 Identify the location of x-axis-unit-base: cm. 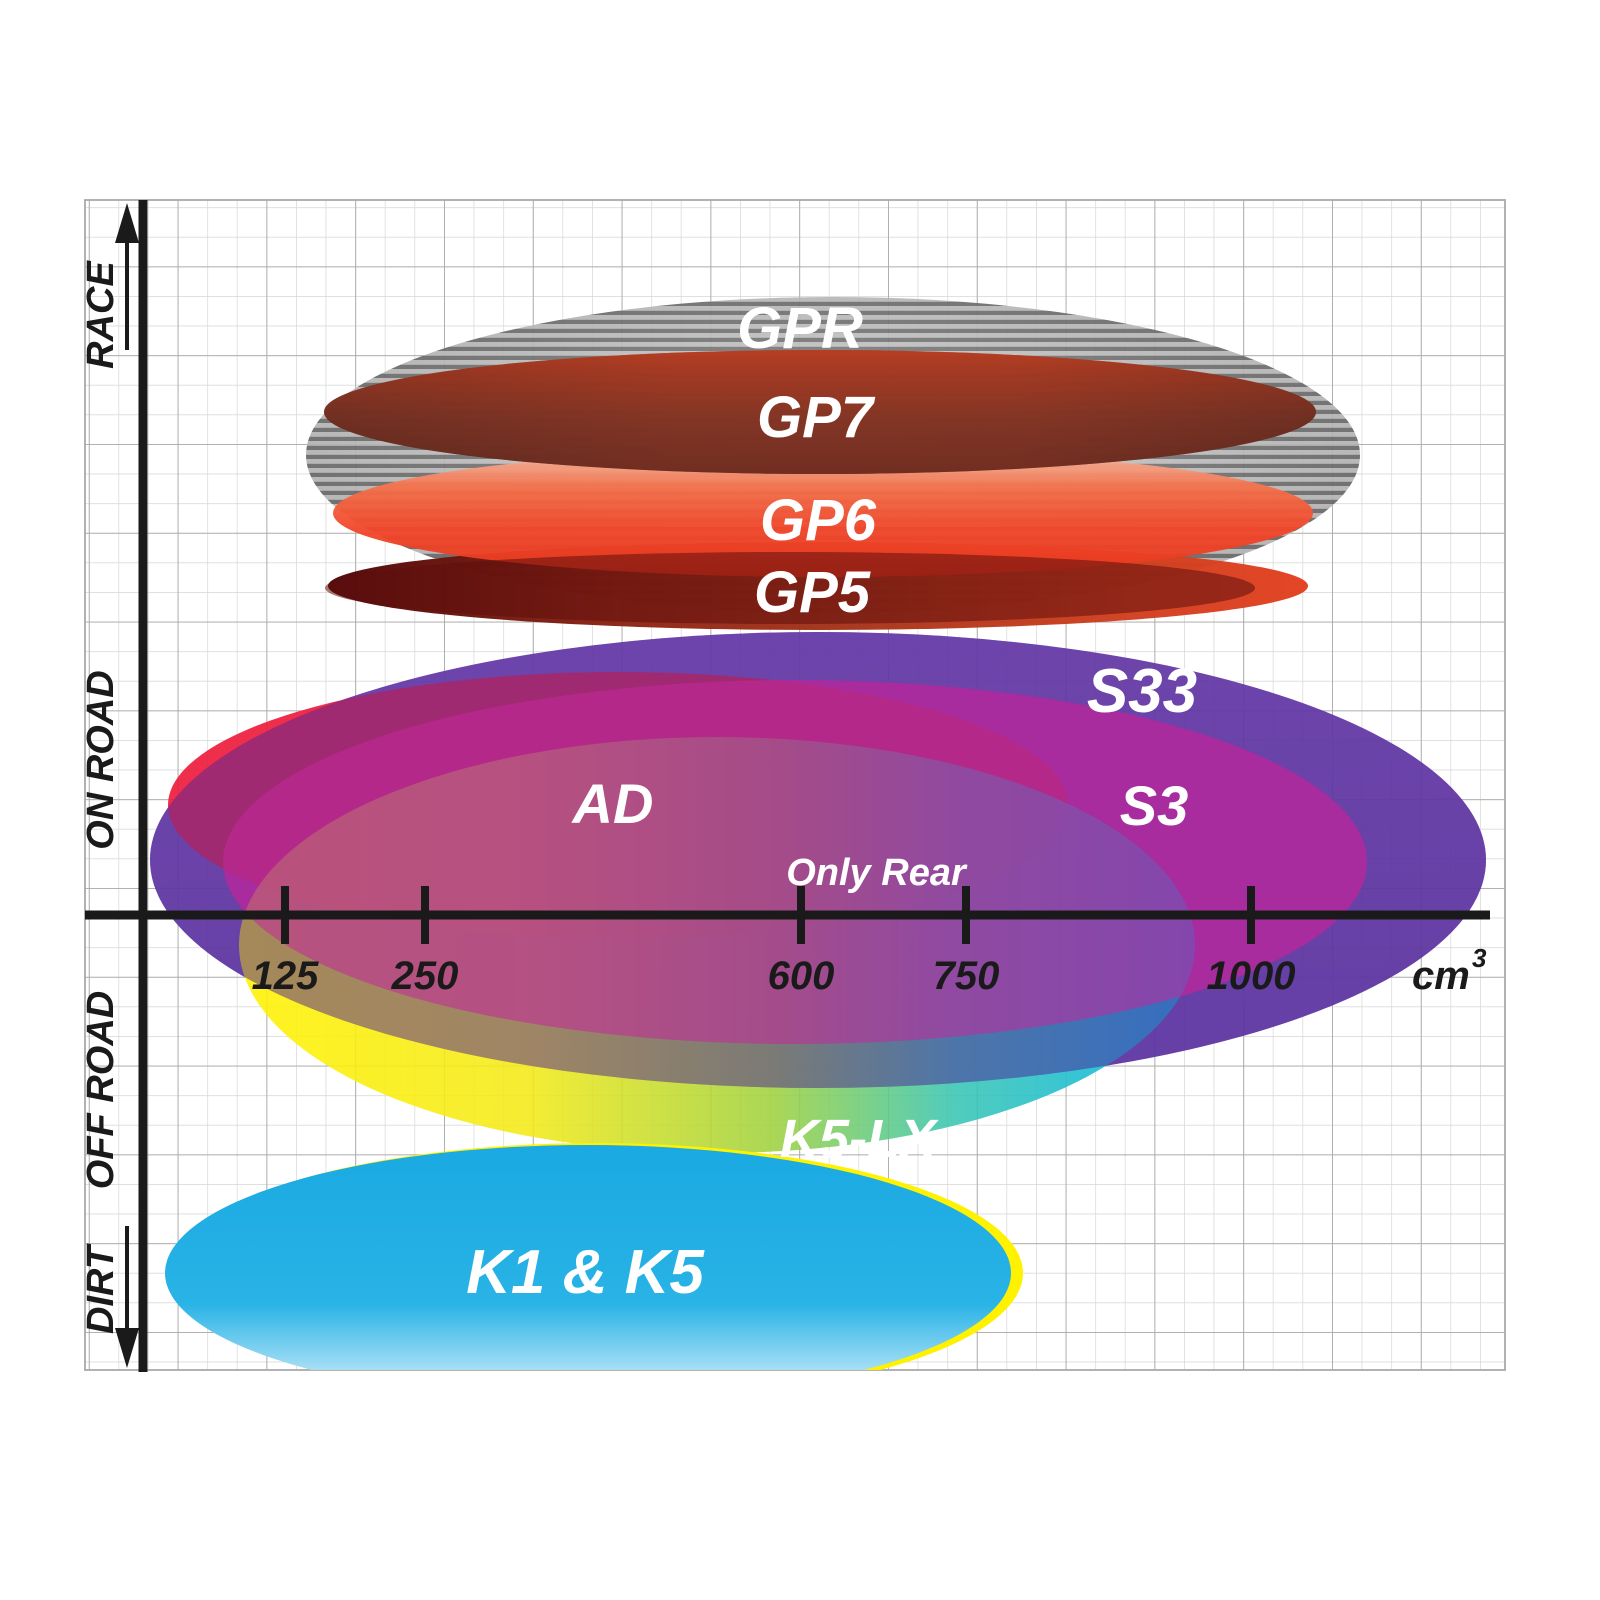
(1441, 976).